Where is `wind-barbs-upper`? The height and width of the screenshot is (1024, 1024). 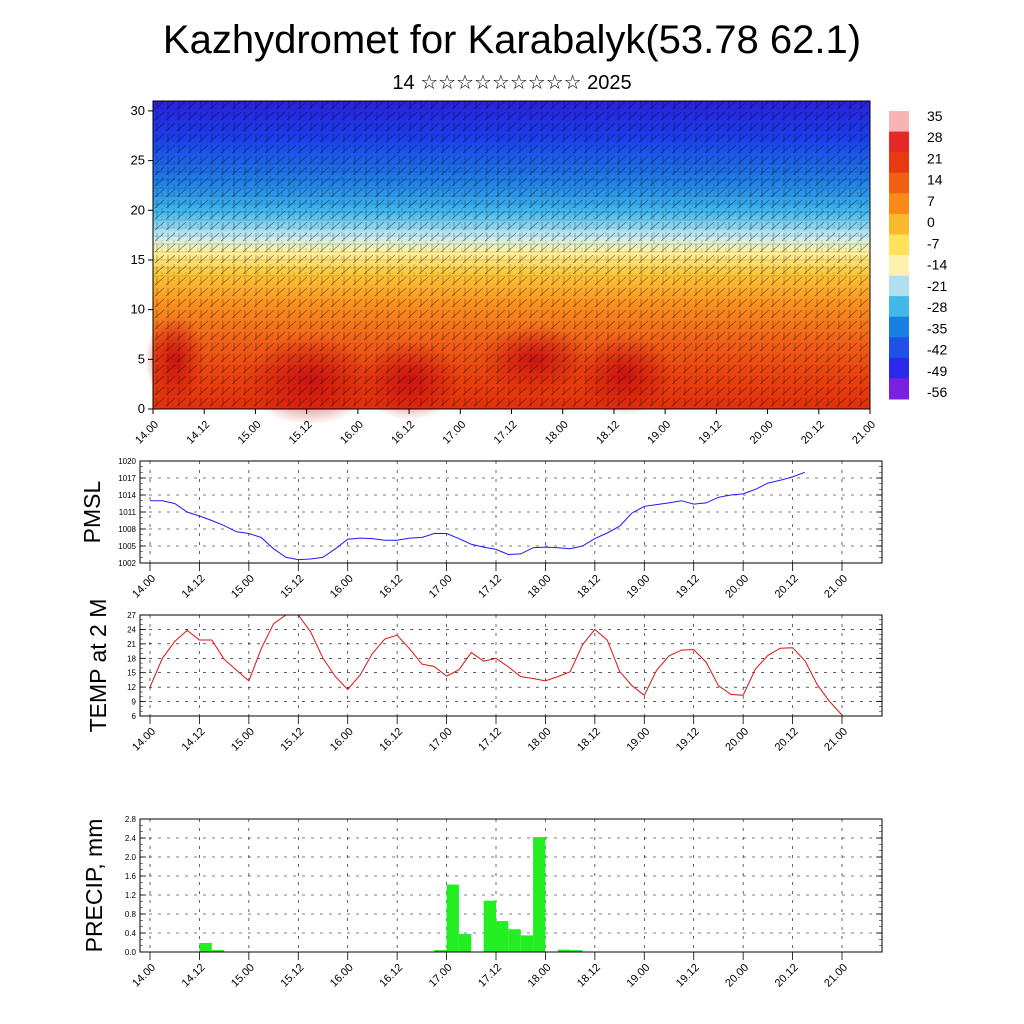 wind-barbs-upper is located at coordinates (511, 221).